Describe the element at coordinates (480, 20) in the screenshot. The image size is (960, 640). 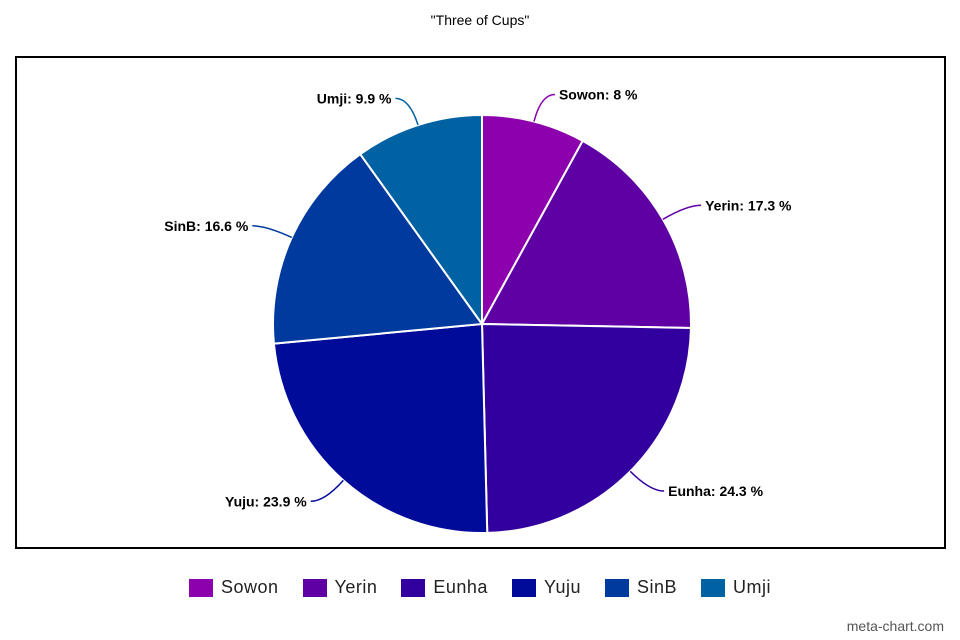
I see `chart-title: "Three of Cups"` at that location.